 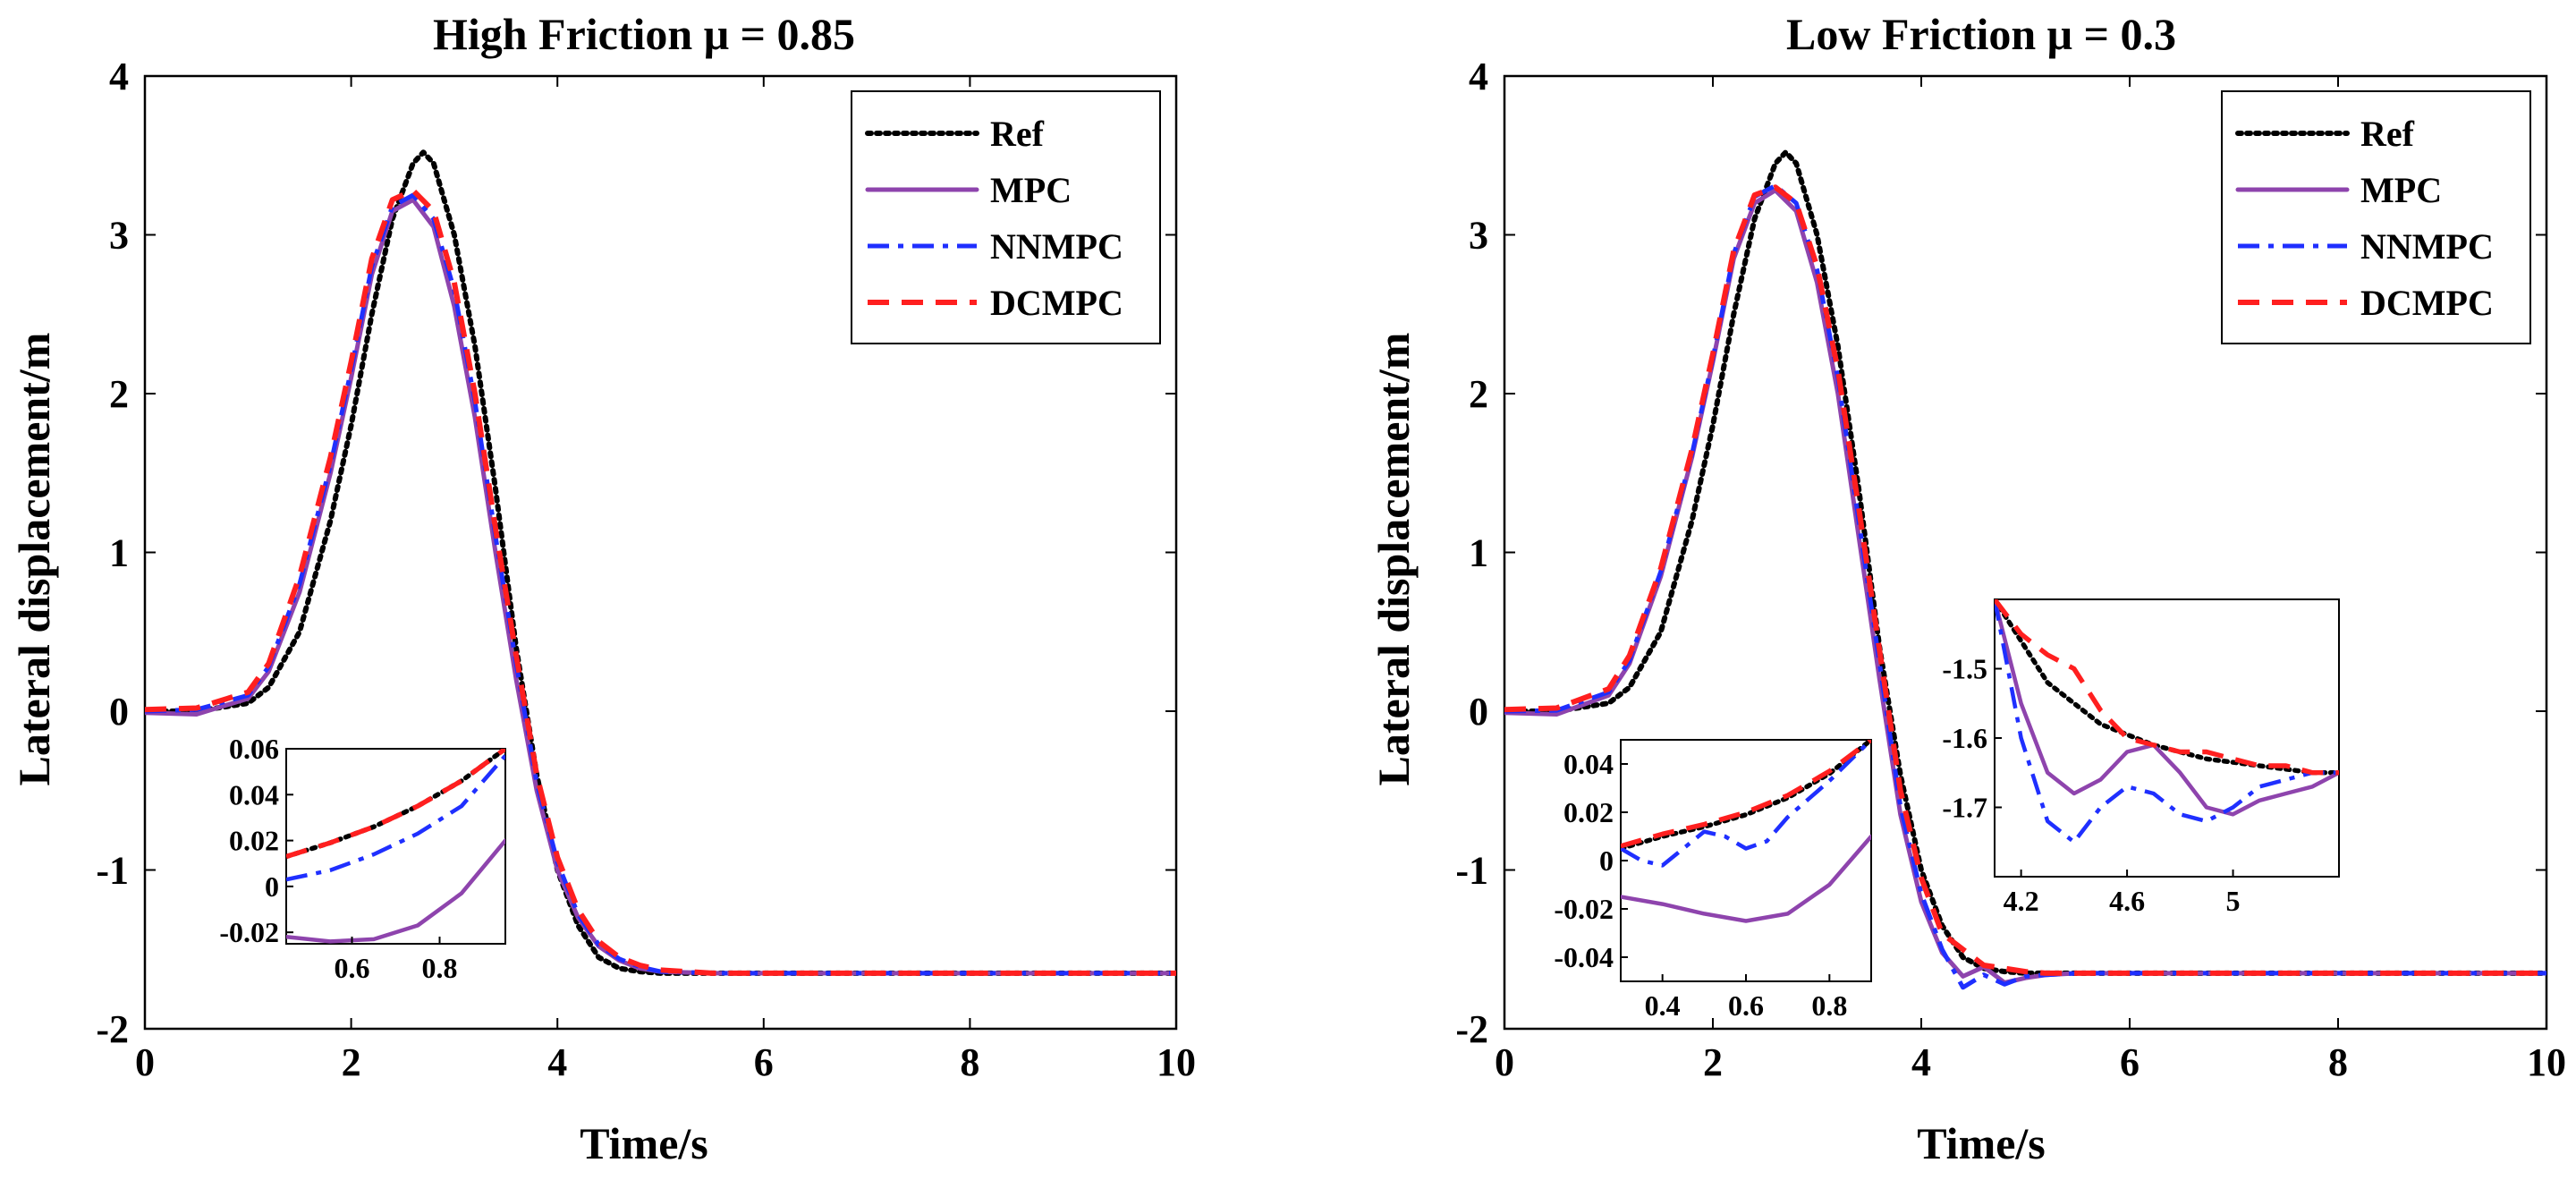 What do you see at coordinates (2233, 901) in the screenshot?
I see `inset-x-tick-label: 5` at bounding box center [2233, 901].